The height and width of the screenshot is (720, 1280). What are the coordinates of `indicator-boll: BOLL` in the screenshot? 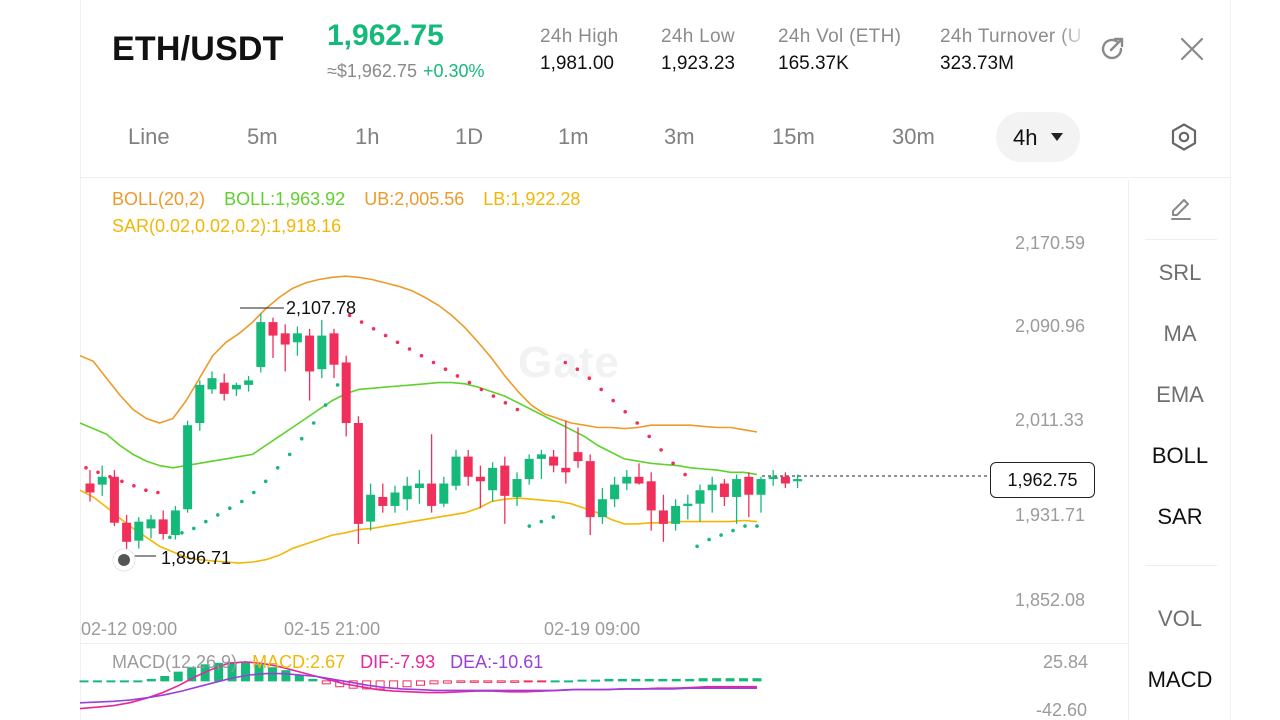 It's located at (1180, 455).